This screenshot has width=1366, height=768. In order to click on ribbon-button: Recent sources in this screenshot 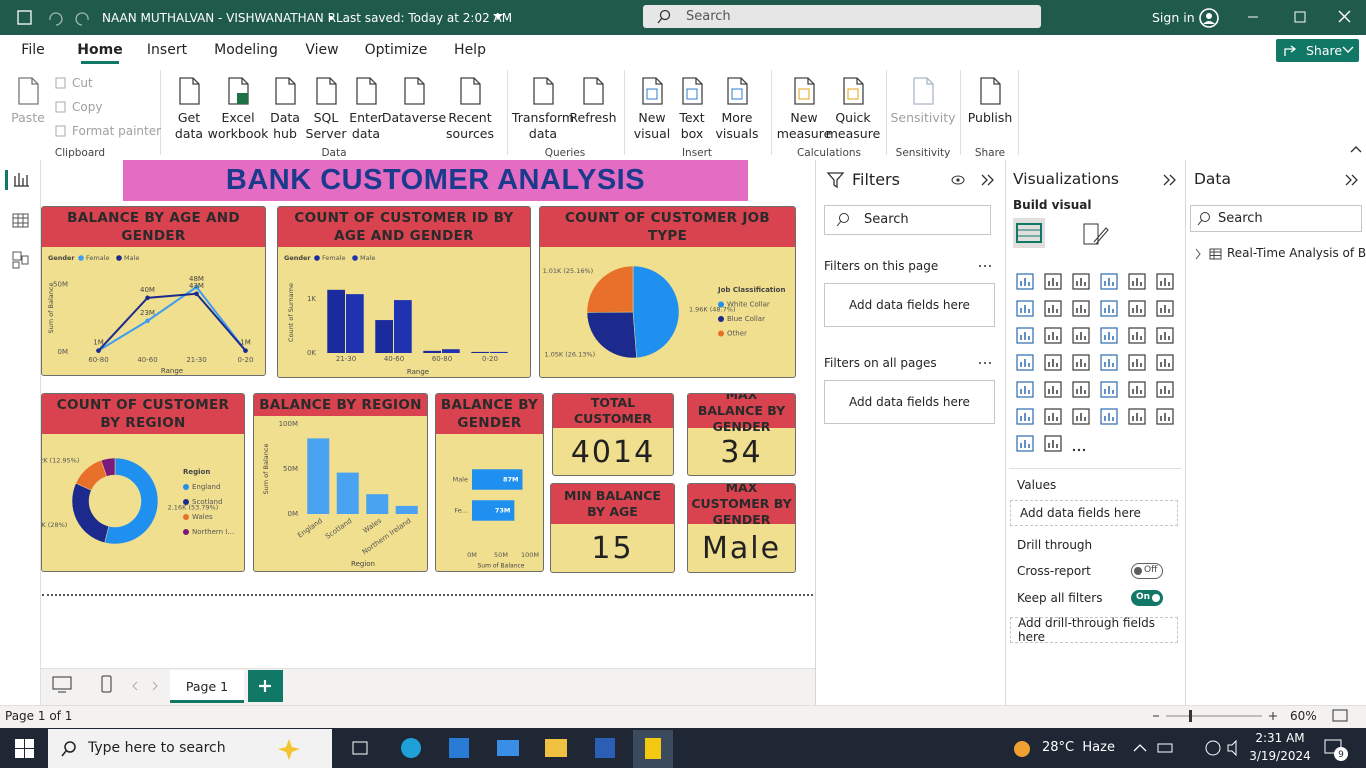, I will do `click(470, 125)`.